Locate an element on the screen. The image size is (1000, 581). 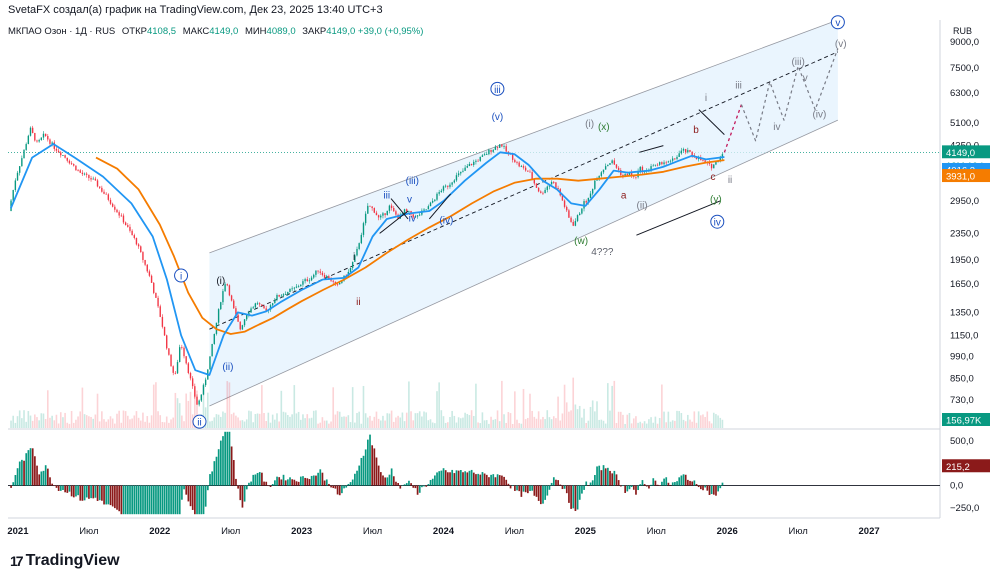
symbol-name: МКПАО Озон · 1Д · RUS is located at coordinates (62, 31).